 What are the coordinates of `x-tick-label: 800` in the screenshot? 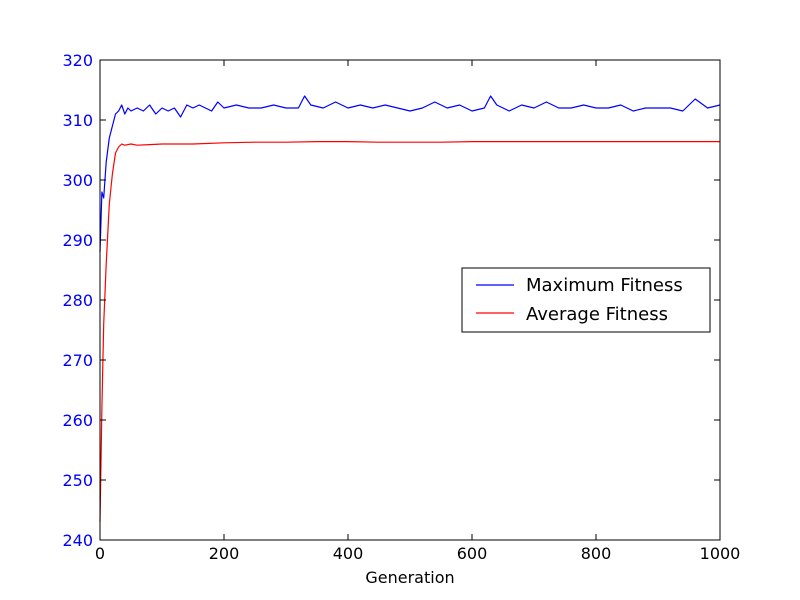 It's located at (596, 553).